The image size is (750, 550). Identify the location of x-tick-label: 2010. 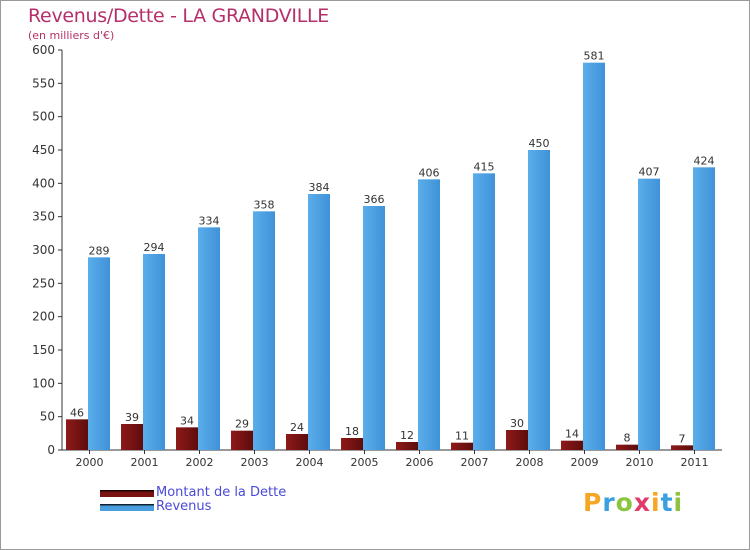
(640, 462).